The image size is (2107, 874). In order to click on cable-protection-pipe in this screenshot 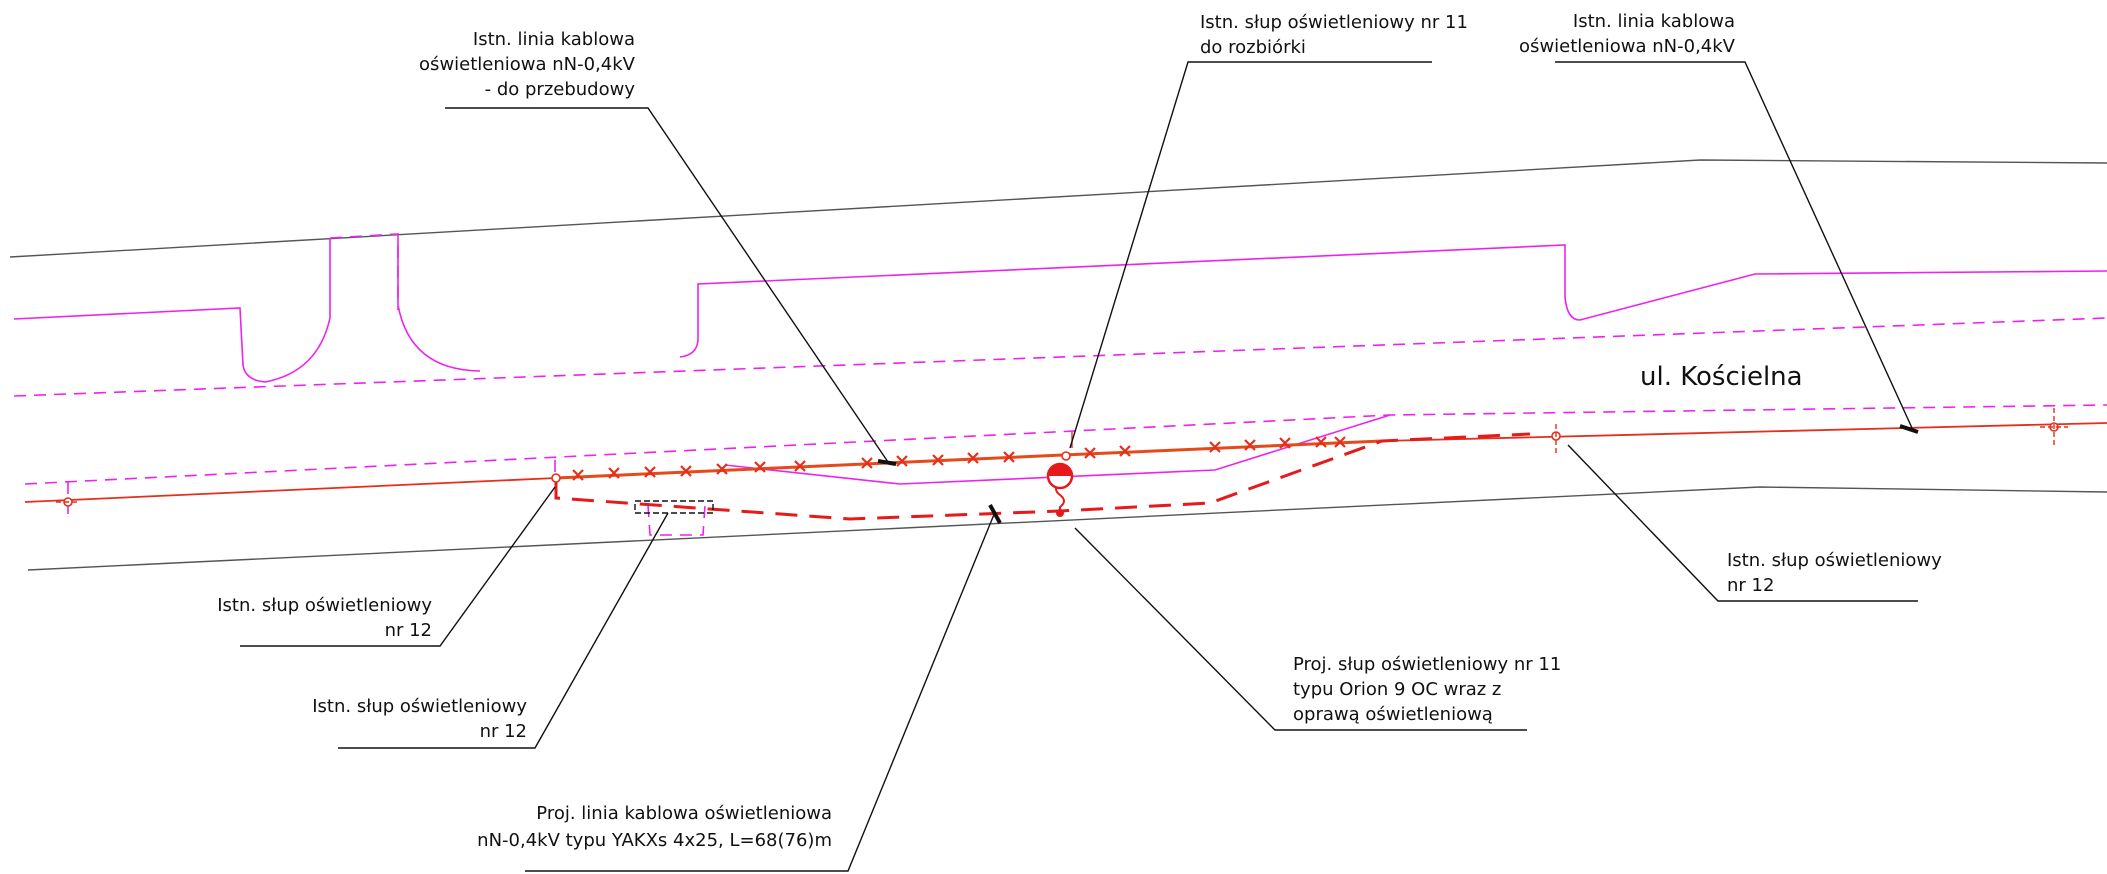, I will do `click(674, 507)`.